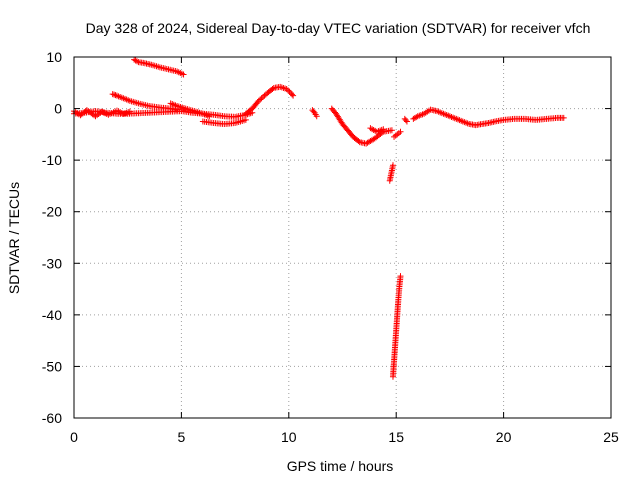 This screenshot has width=640, height=480. Describe the element at coordinates (52, 366) in the screenshot. I see `y-tick-label: -50` at that location.